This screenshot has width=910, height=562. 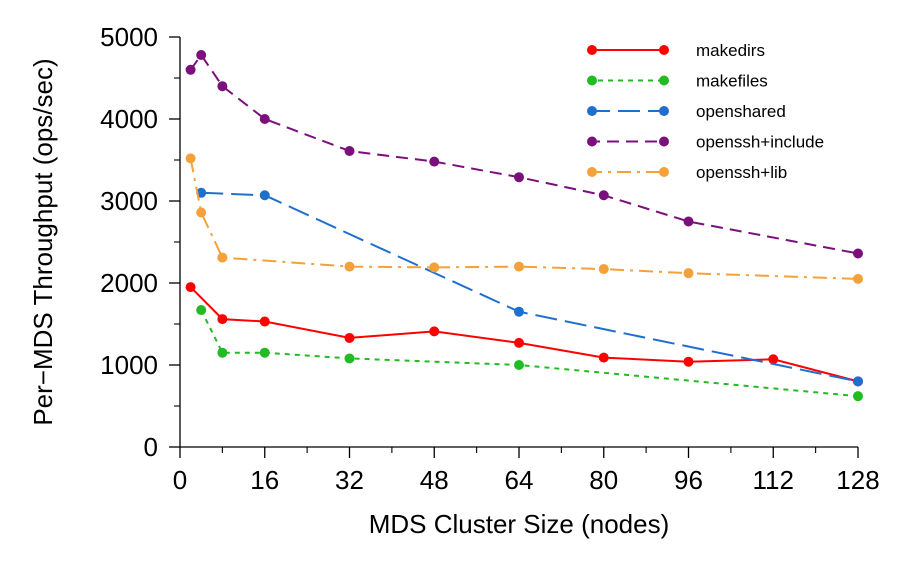 What do you see at coordinates (519, 480) in the screenshot?
I see `x-tick-label: 64` at bounding box center [519, 480].